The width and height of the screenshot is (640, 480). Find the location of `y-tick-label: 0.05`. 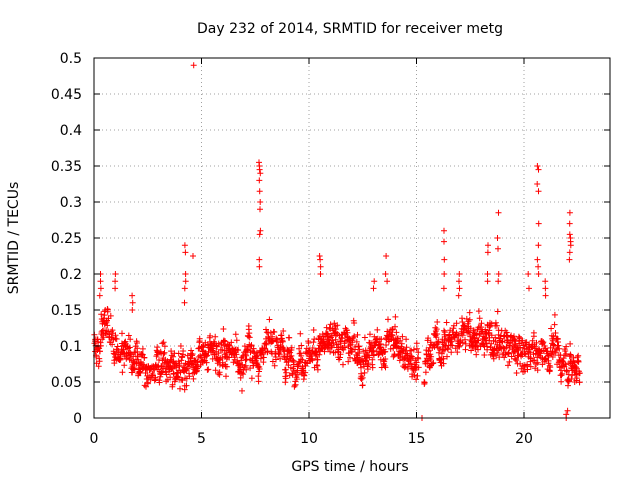

y-tick-label: 0.05 is located at coordinates (66, 383).